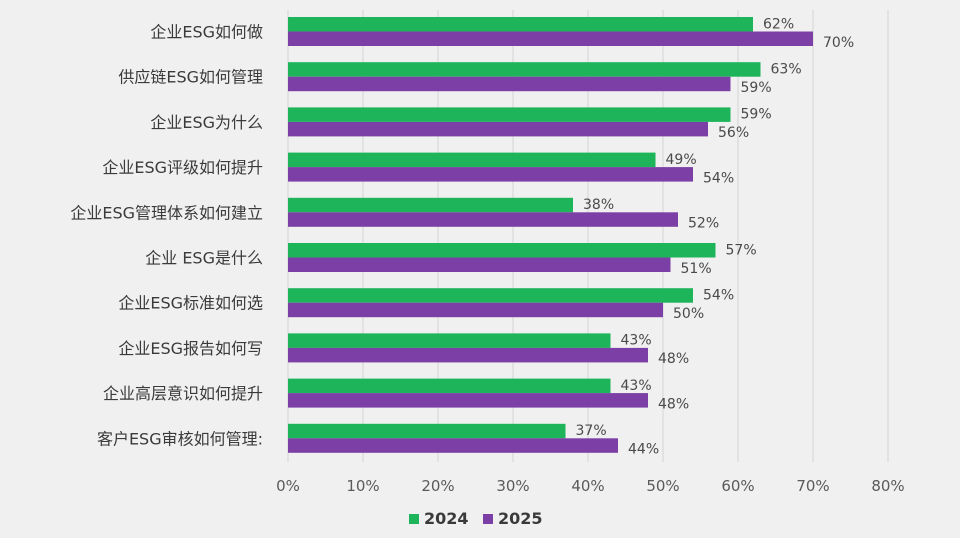 The height and width of the screenshot is (538, 960). Describe the element at coordinates (512, 486) in the screenshot. I see `x-tick-label: 30%` at that location.